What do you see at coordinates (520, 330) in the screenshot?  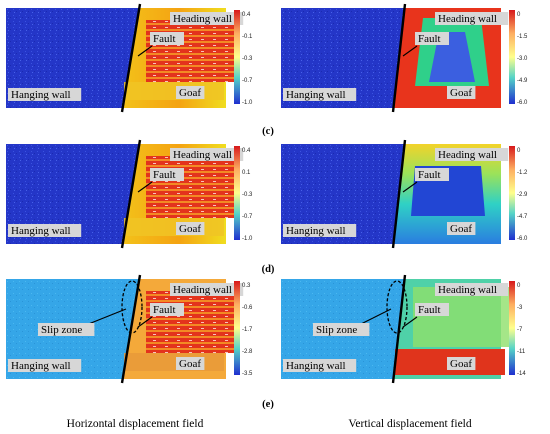 I see `colorbar-tick: -7` at bounding box center [520, 330].